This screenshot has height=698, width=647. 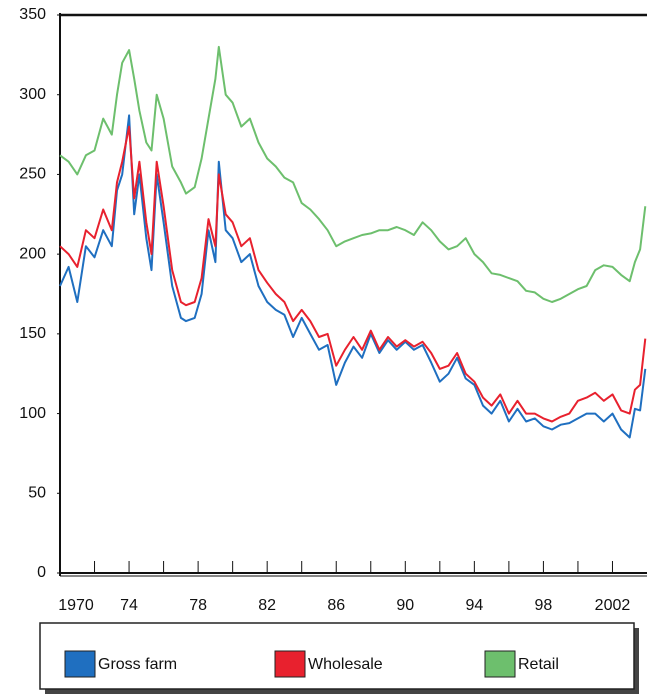 What do you see at coordinates (32, 174) in the screenshot?
I see `y-tick-label: 250` at bounding box center [32, 174].